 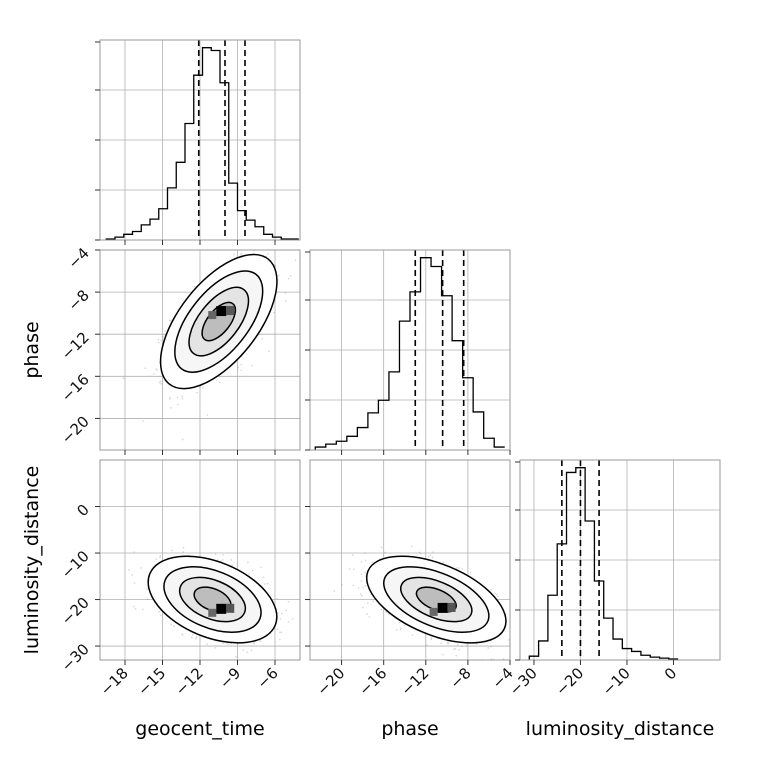 What do you see at coordinates (75, 657) in the screenshot?
I see `y-tick-label: −30` at bounding box center [75, 657].